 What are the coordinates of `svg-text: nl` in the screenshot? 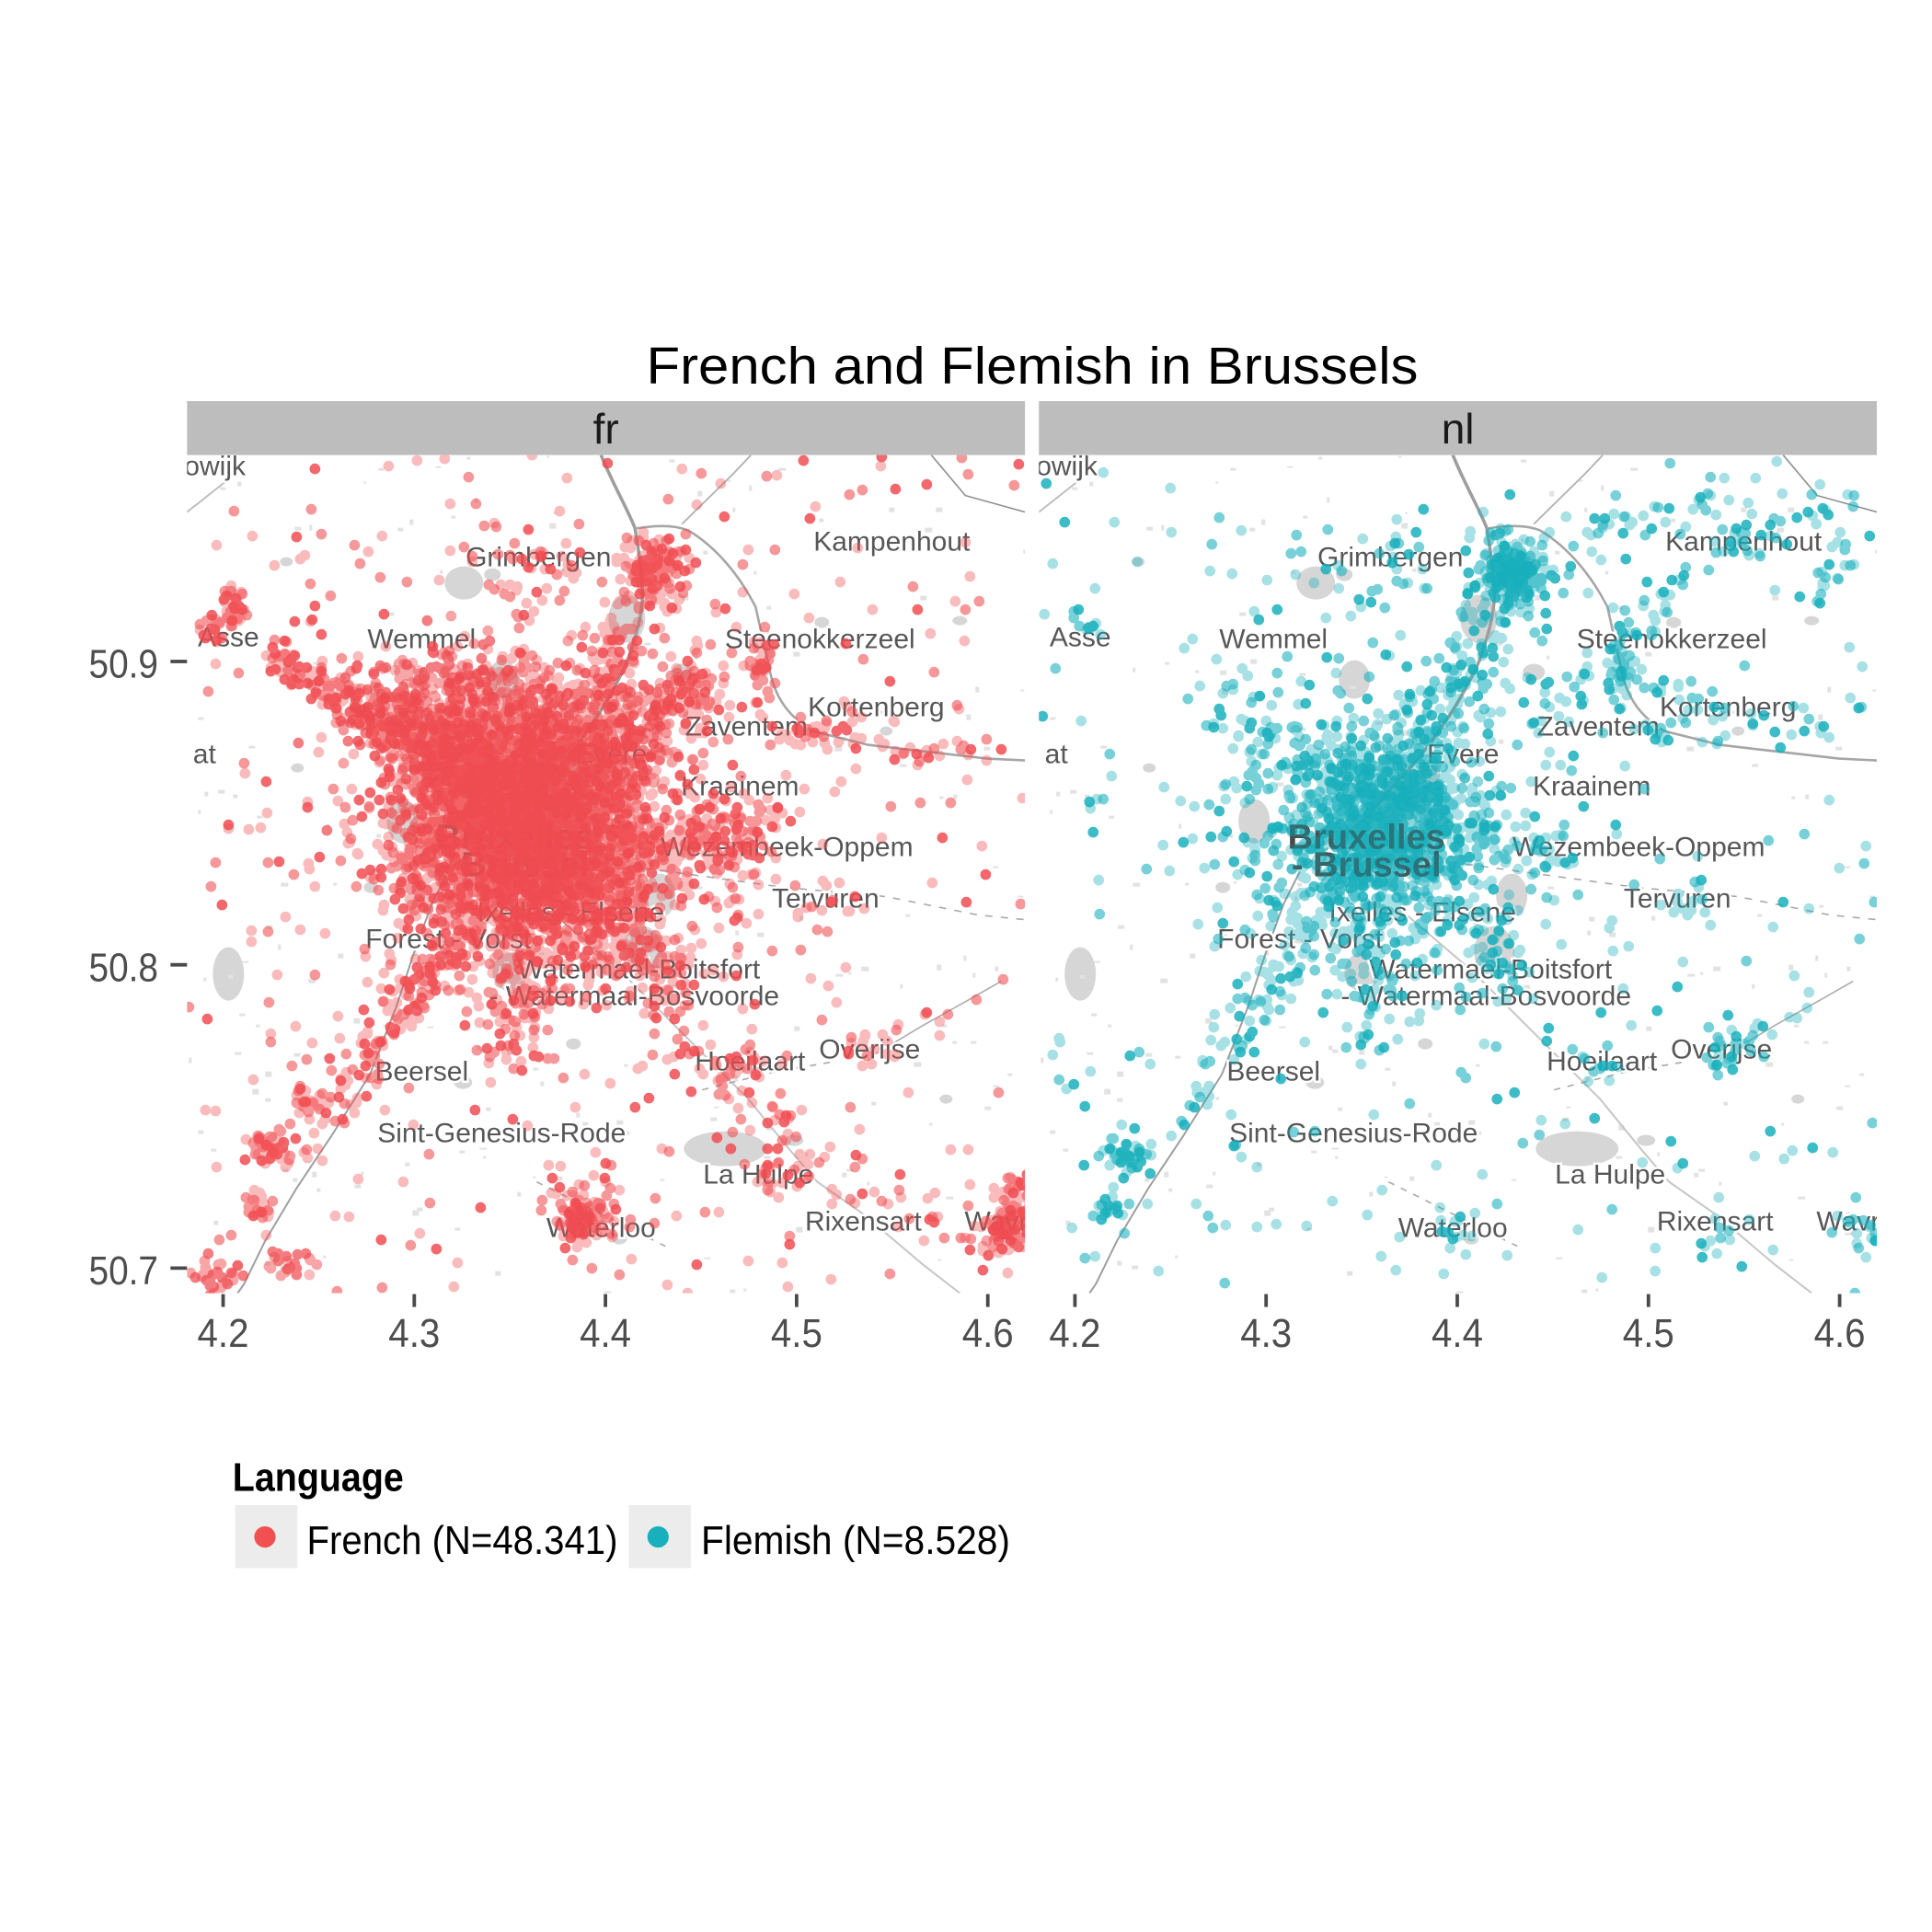 It's located at (1458, 429).